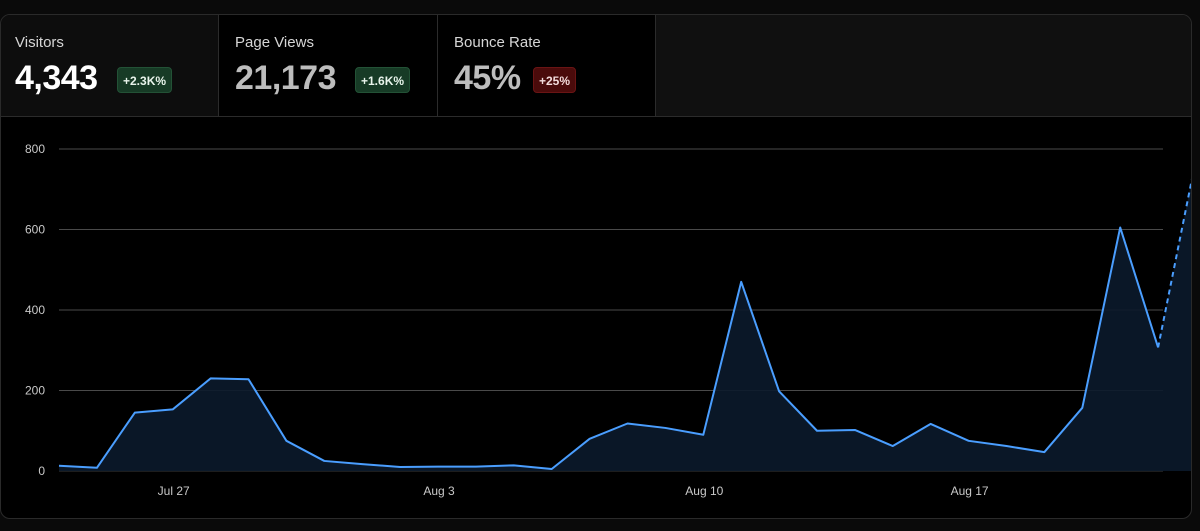 This screenshot has width=1200, height=531. Describe the element at coordinates (286, 78) in the screenshot. I see `metric-value: 21,173` at that location.